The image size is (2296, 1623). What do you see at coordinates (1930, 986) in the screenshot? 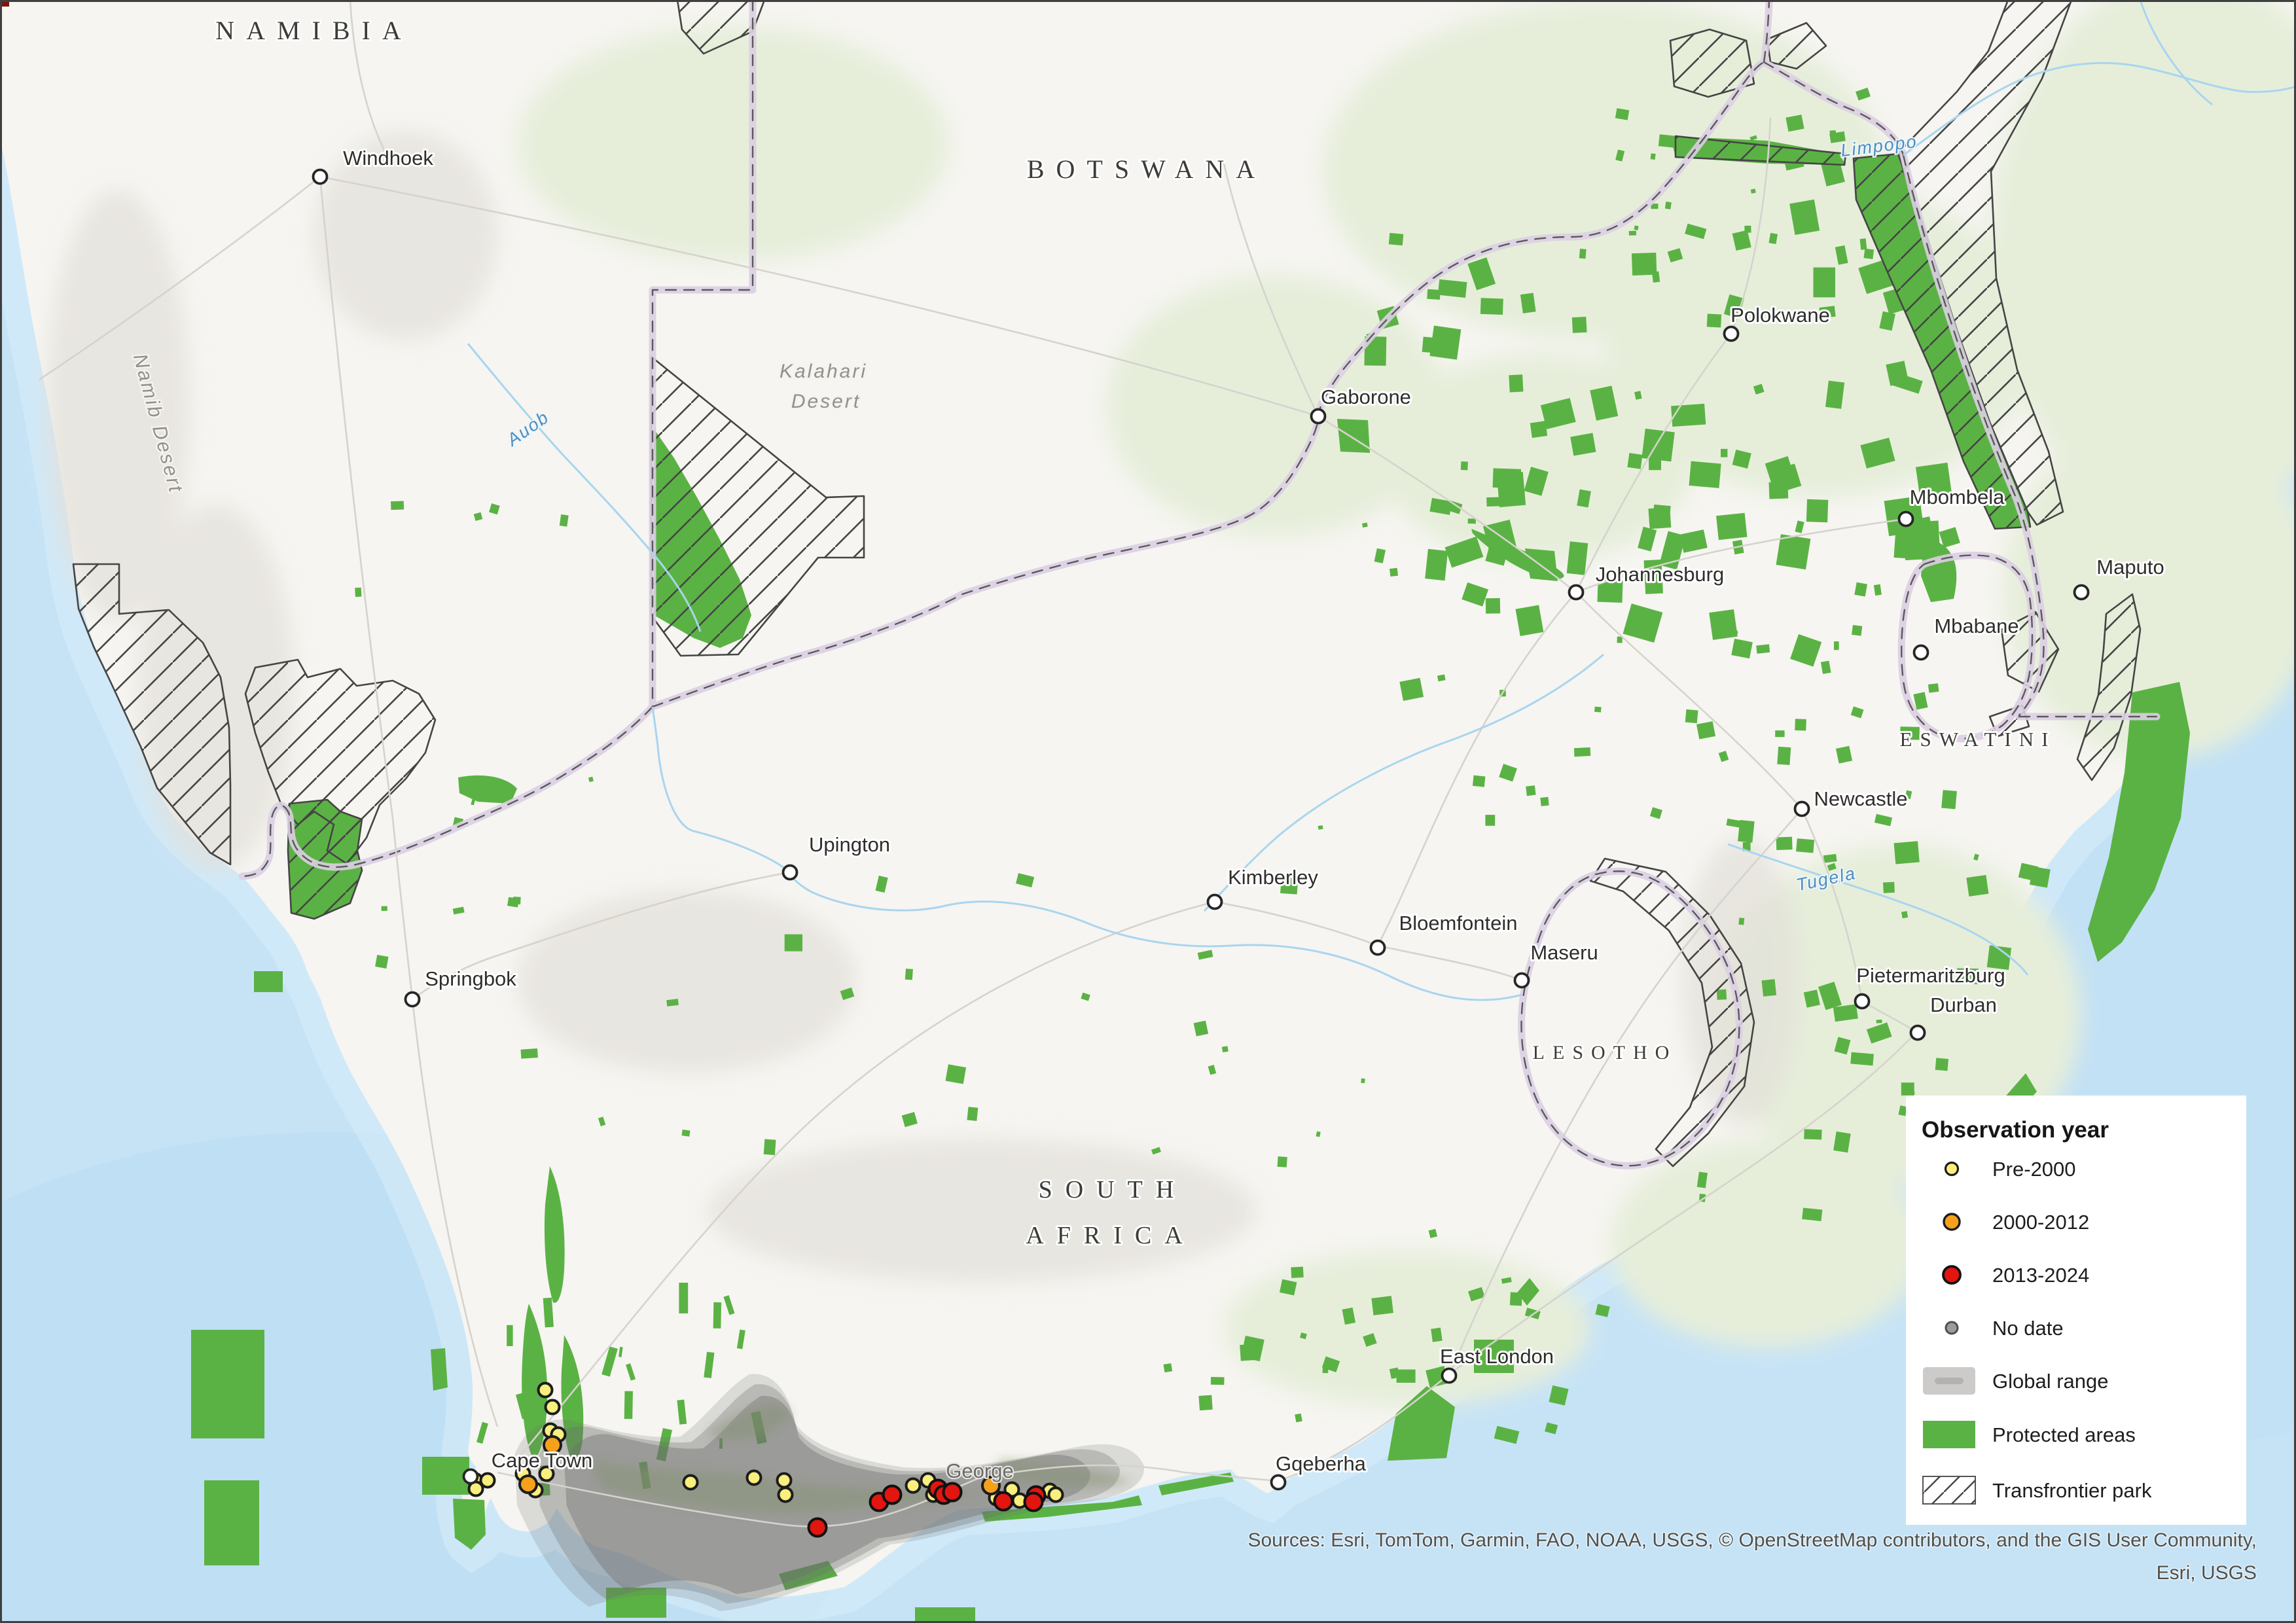
I see `city-pietermaritzburg: Pietermaritzburg` at bounding box center [1930, 986].